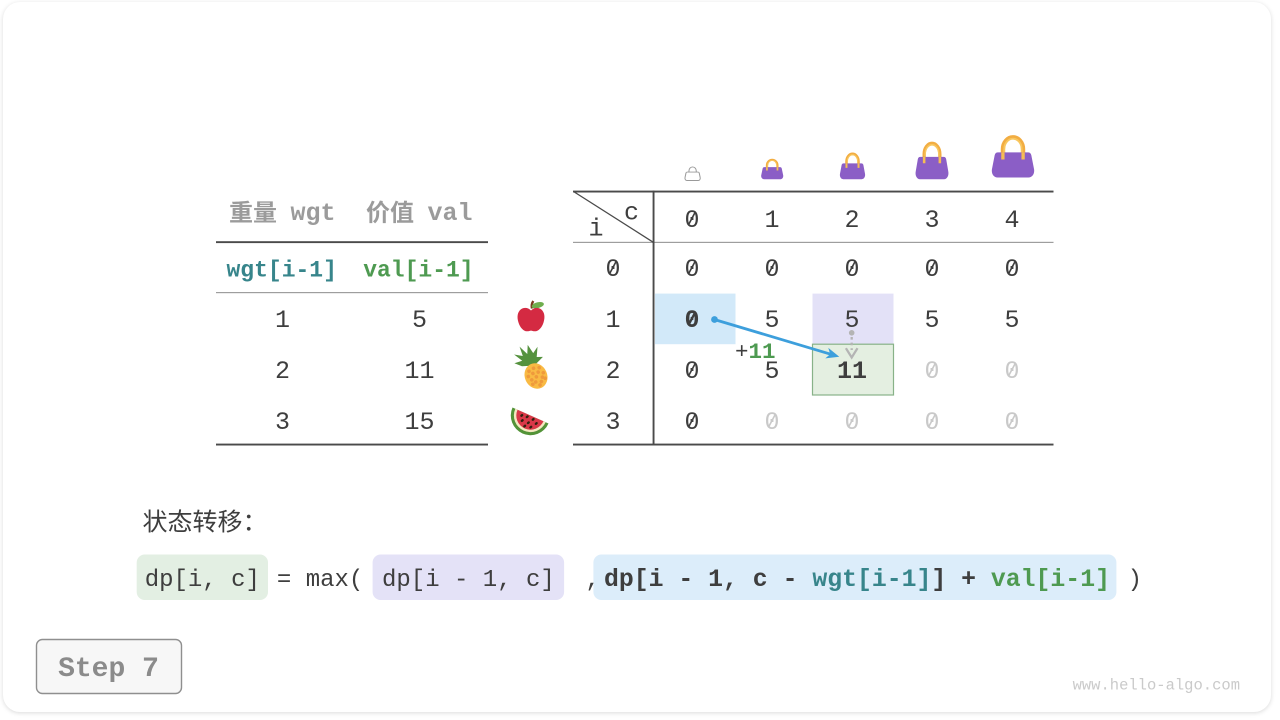 The image size is (1280, 720). I want to click on svg-text: = max(, so click(320, 580).